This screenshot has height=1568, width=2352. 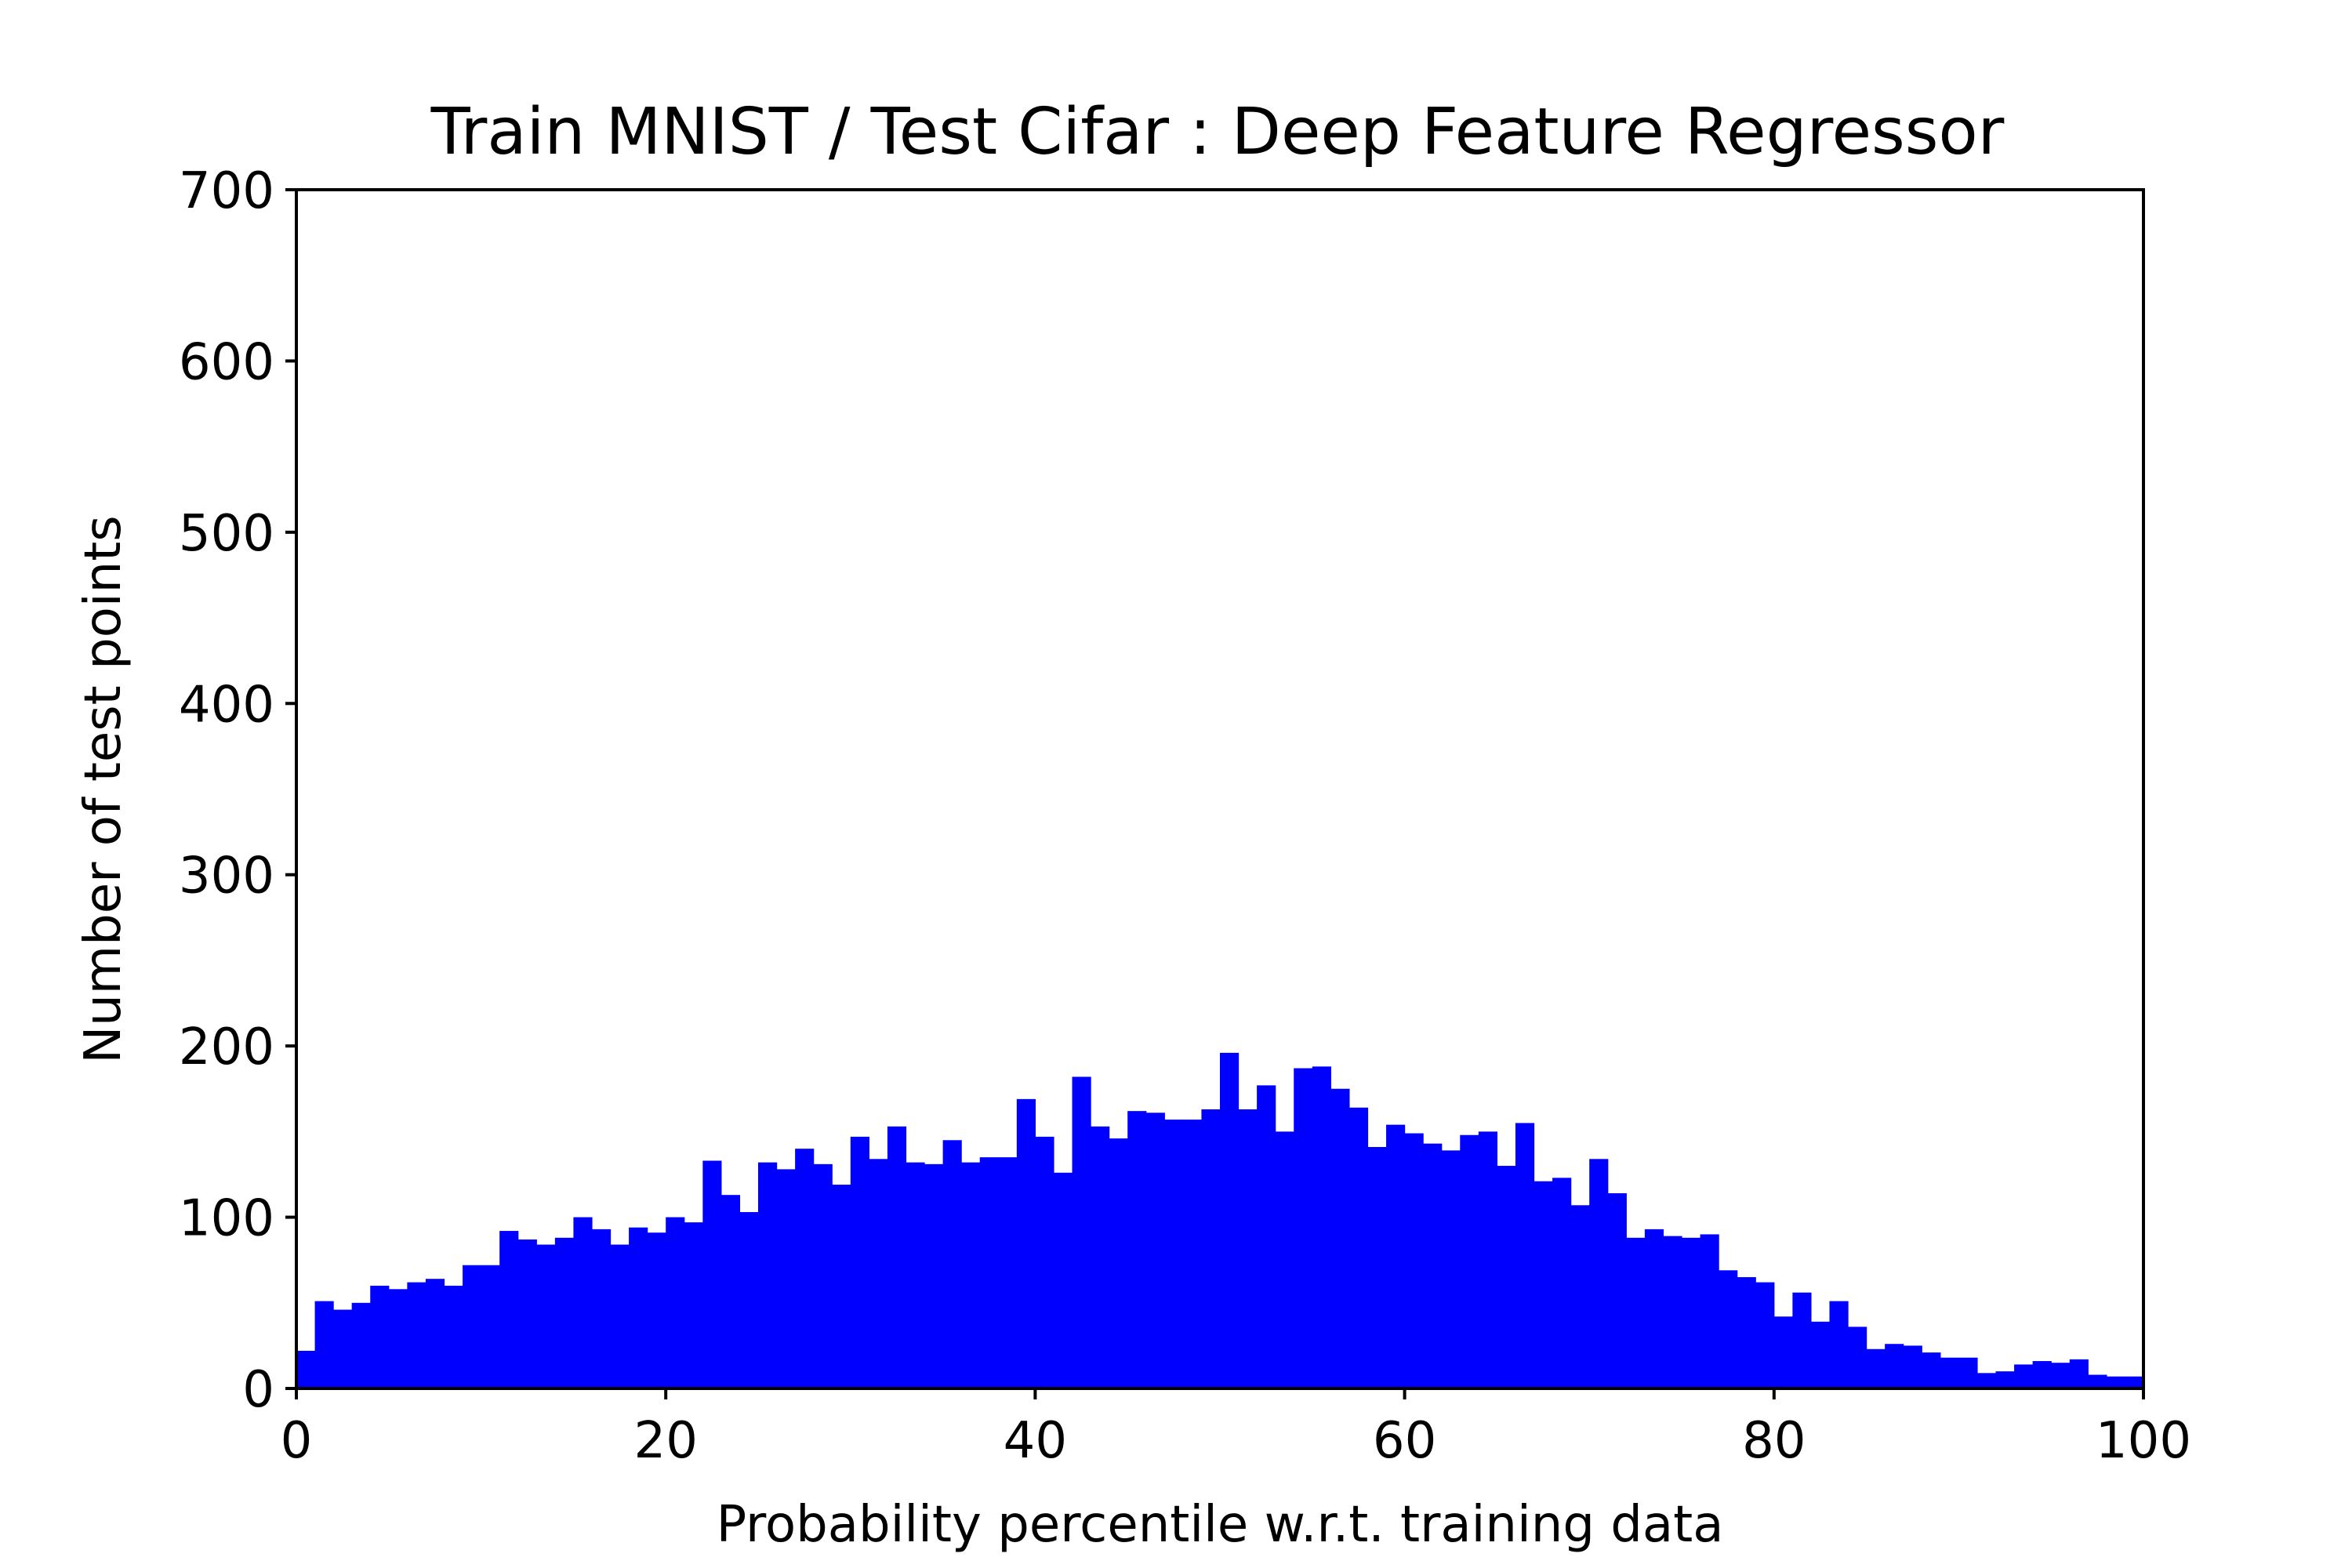 What do you see at coordinates (665, 1441) in the screenshot?
I see `x-tick-label: 20` at bounding box center [665, 1441].